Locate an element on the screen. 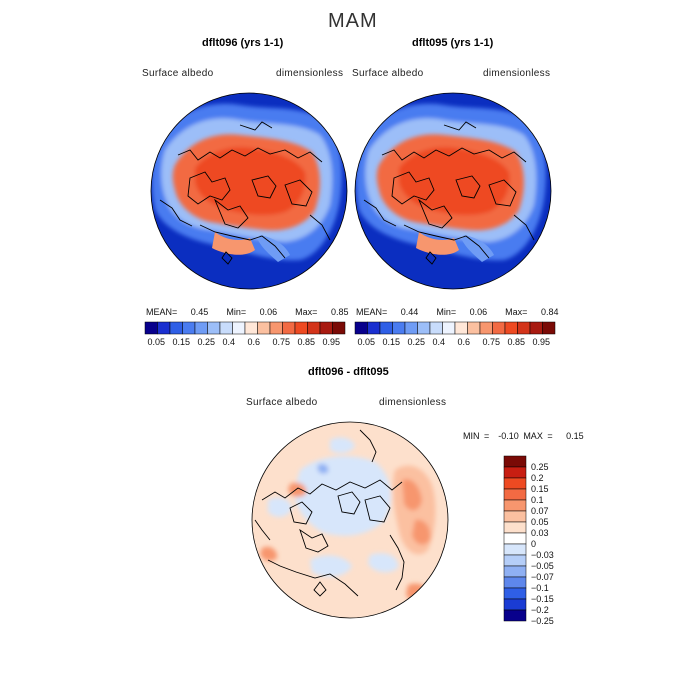 This screenshot has width=700, height=700. diff-colorbar-tick-label: 0.2 is located at coordinates (537, 478).